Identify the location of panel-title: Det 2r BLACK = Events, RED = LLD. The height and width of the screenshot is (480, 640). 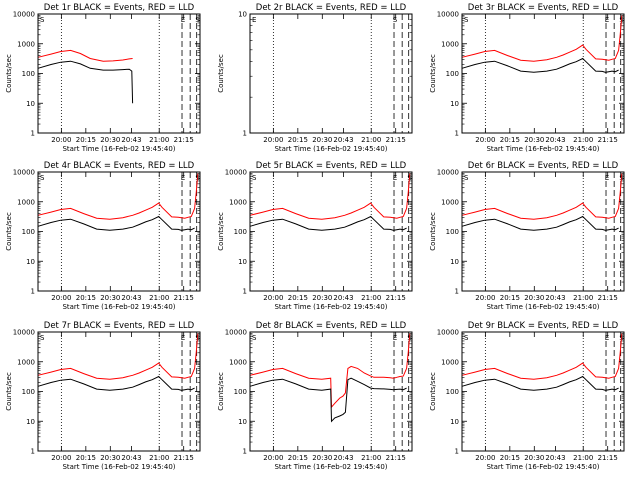
(331, 8).